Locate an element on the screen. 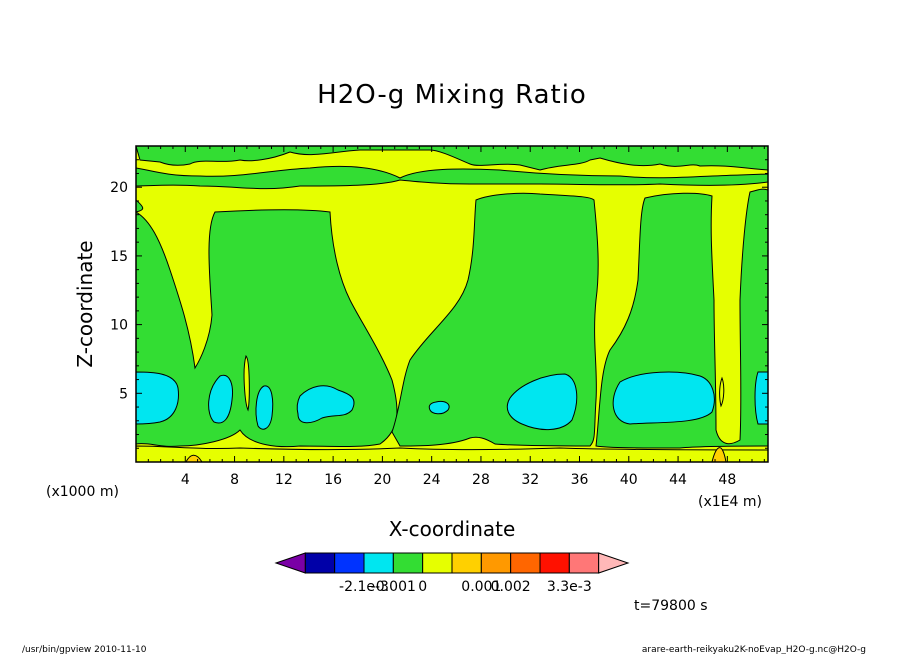 This screenshot has width=904, height=654. x-tick-label: 16 is located at coordinates (333, 480).